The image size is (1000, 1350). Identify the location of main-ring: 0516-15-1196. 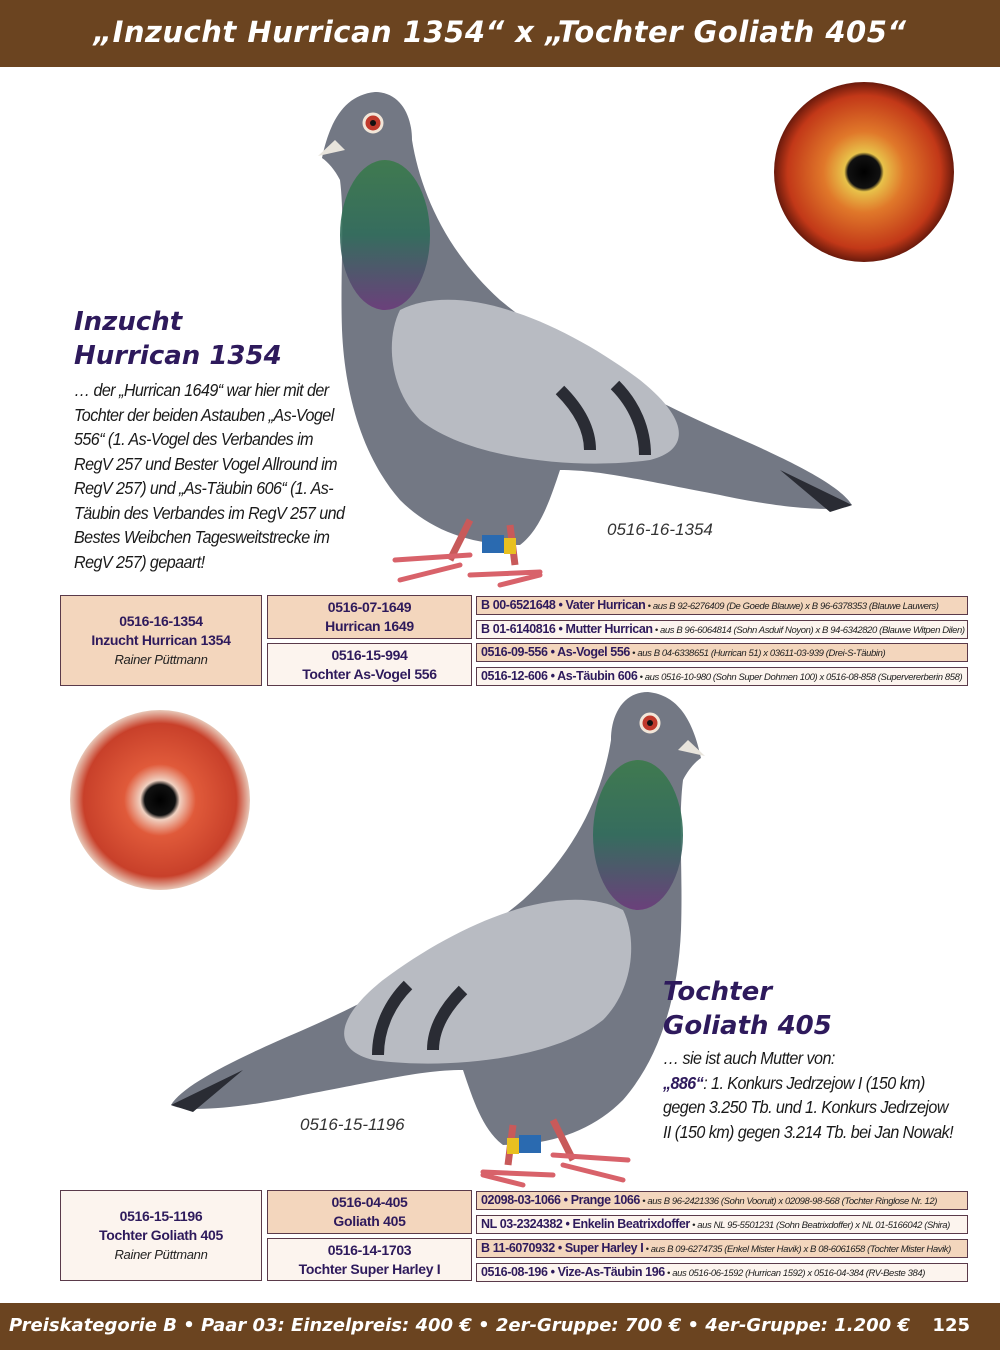
(161, 1216).